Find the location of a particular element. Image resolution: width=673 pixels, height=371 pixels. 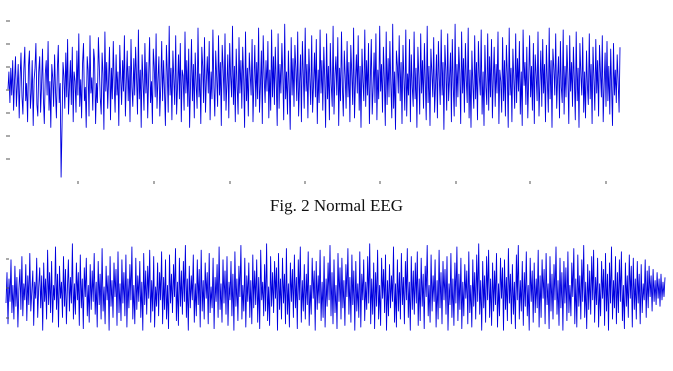

figure-caption: Fig. 2 Normal EEG is located at coordinates (336, 205).